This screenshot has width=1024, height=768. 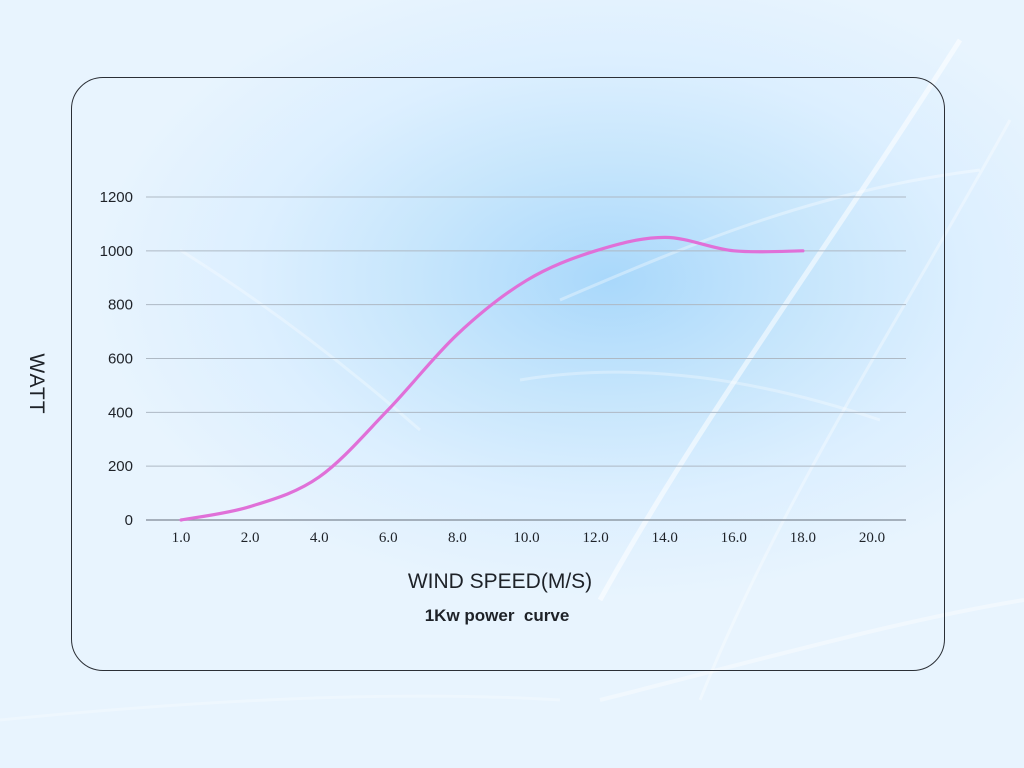 What do you see at coordinates (595, 538) in the screenshot?
I see `x-tick-label: 12.0` at bounding box center [595, 538].